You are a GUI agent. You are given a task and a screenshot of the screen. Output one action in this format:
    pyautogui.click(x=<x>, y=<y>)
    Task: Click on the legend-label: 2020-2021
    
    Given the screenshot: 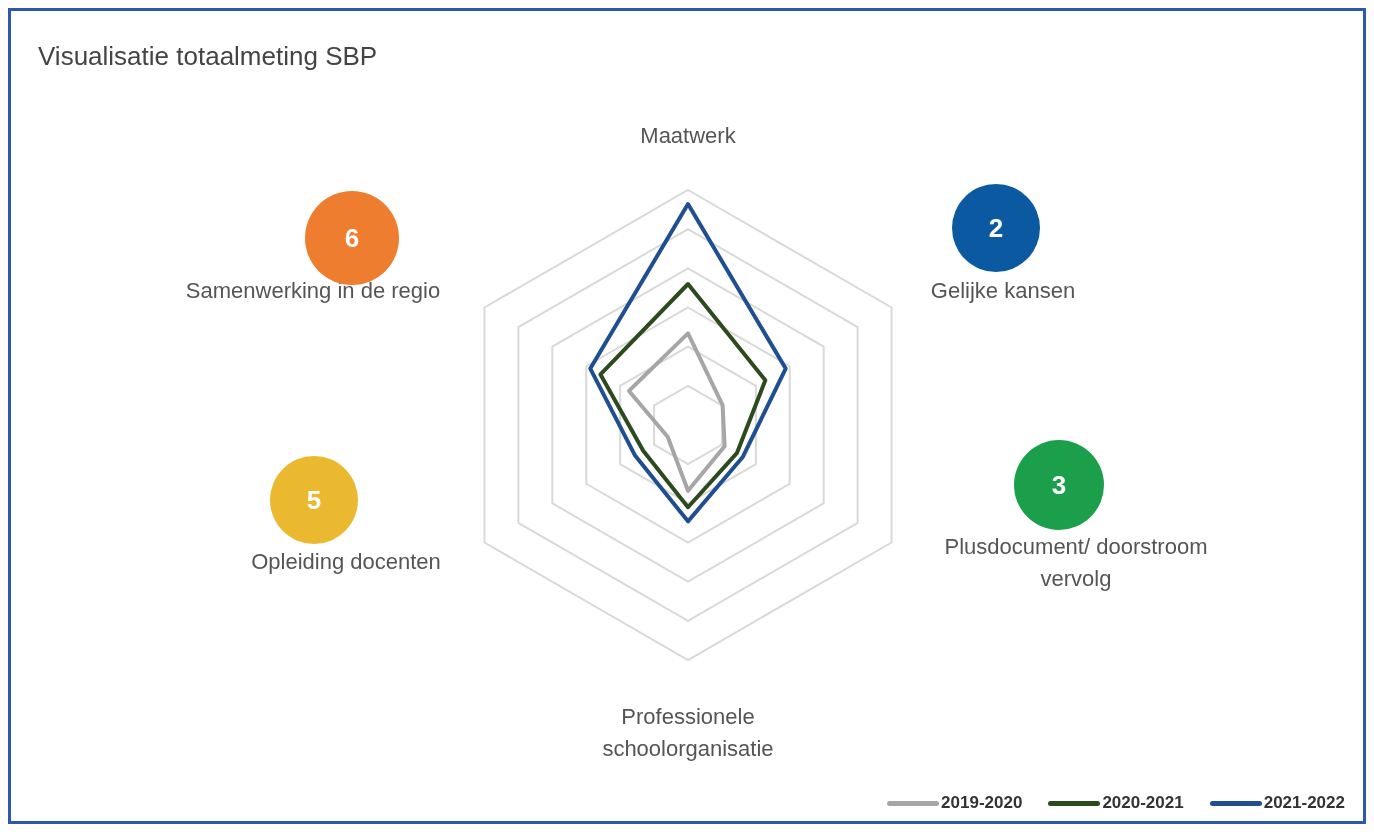 What is the action you would take?
    pyautogui.click(x=1143, y=803)
    